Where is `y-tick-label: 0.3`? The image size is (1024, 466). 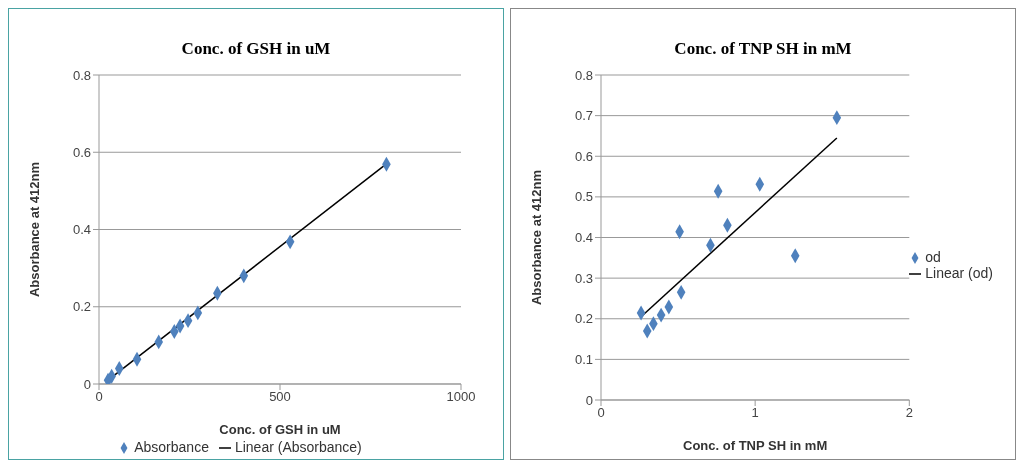
y-tick-label: 0.3 is located at coordinates (583, 278).